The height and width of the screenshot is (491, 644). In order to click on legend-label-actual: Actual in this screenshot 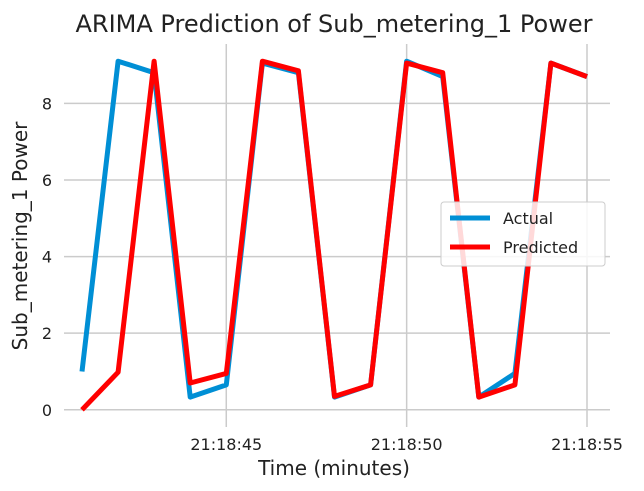, I will do `click(528, 218)`.